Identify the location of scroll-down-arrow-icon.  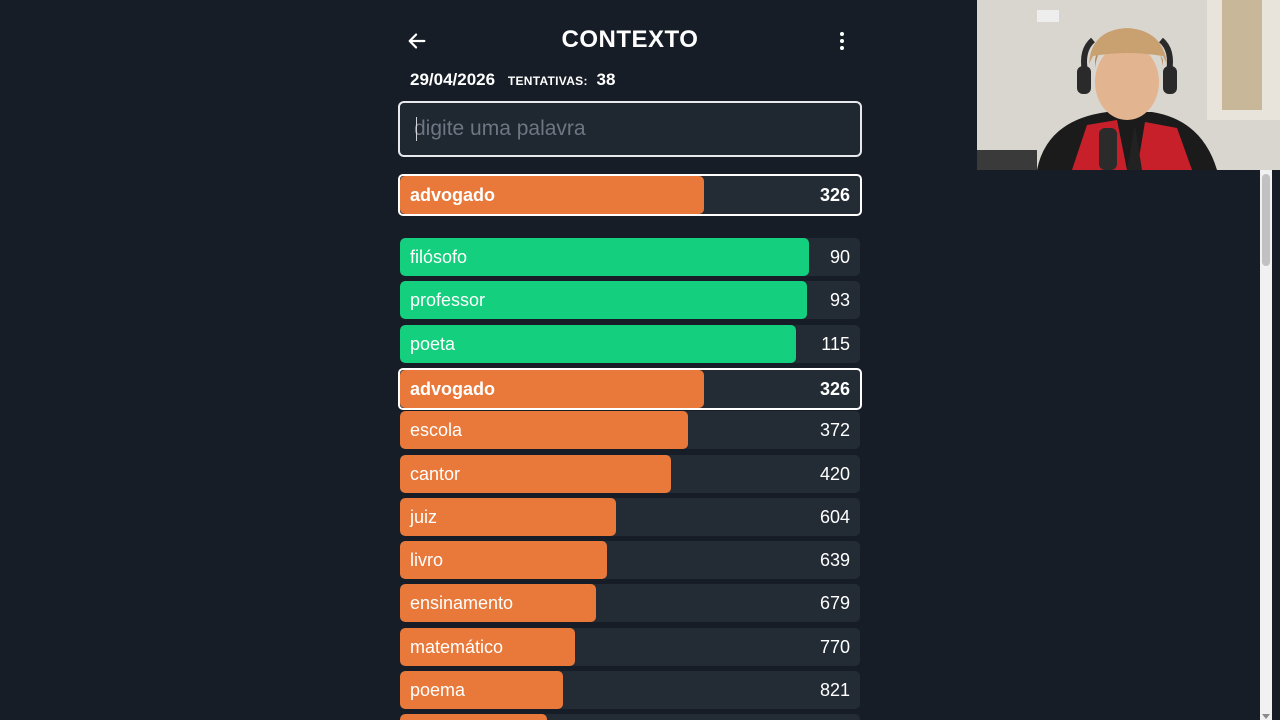
(1266, 716).